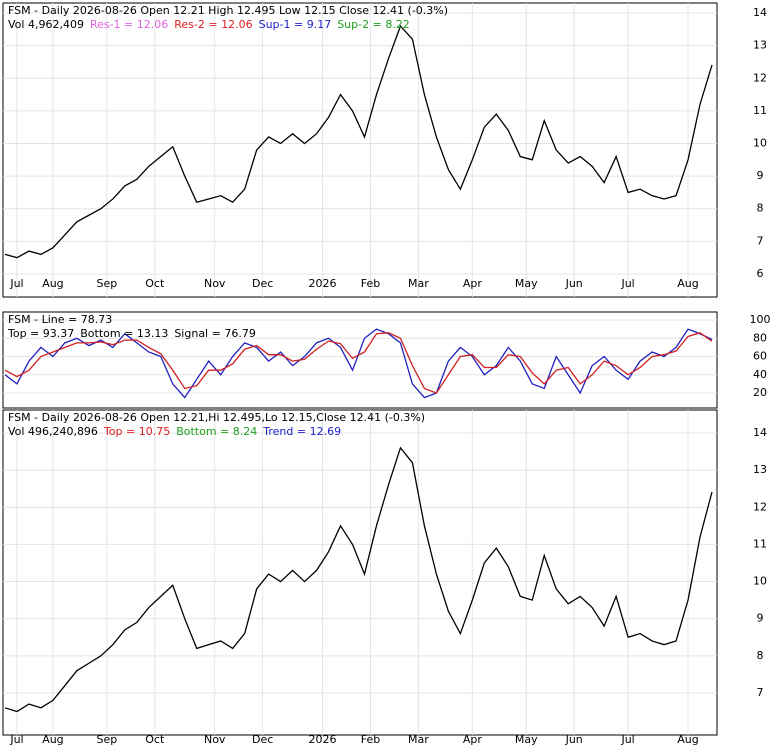 The width and height of the screenshot is (780, 749). What do you see at coordinates (373, 24) in the screenshot?
I see `header-text: Sup-2 = 8.22` at bounding box center [373, 24].